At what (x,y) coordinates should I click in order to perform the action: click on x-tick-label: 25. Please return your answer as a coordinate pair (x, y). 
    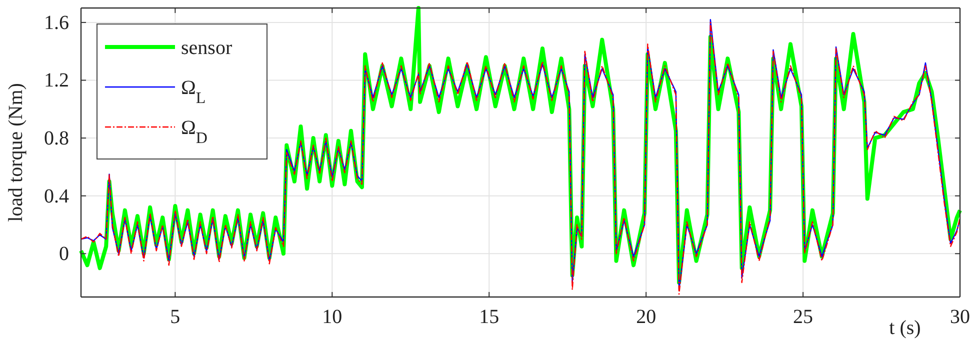
    Looking at the image, I should click on (803, 317).